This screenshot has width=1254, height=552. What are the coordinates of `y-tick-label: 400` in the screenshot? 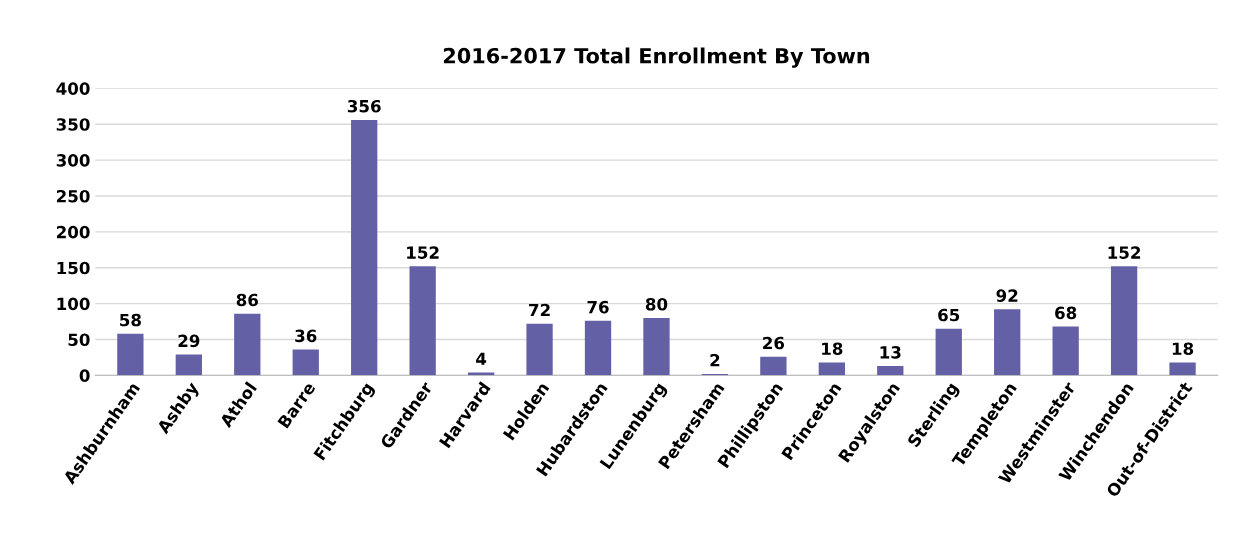 It's located at (73, 88).